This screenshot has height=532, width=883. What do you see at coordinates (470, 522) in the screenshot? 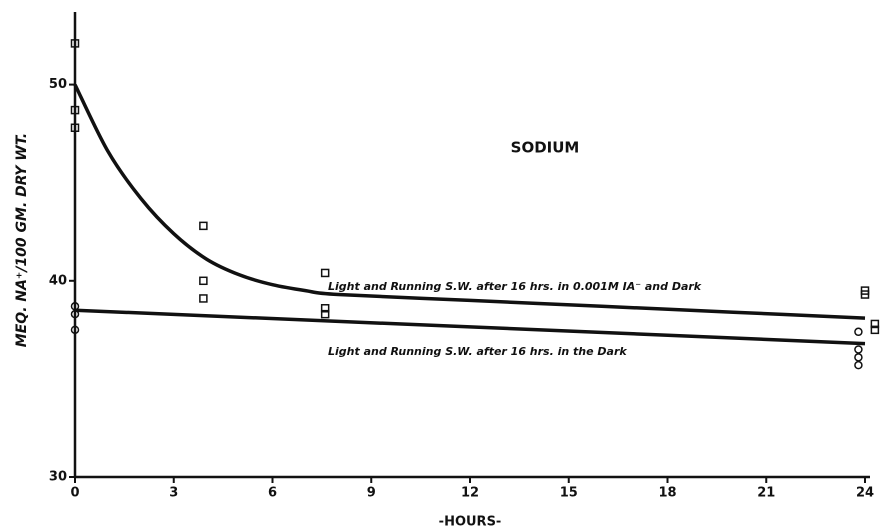
I see `x-axis-label: -HOURS-` at bounding box center [470, 522].